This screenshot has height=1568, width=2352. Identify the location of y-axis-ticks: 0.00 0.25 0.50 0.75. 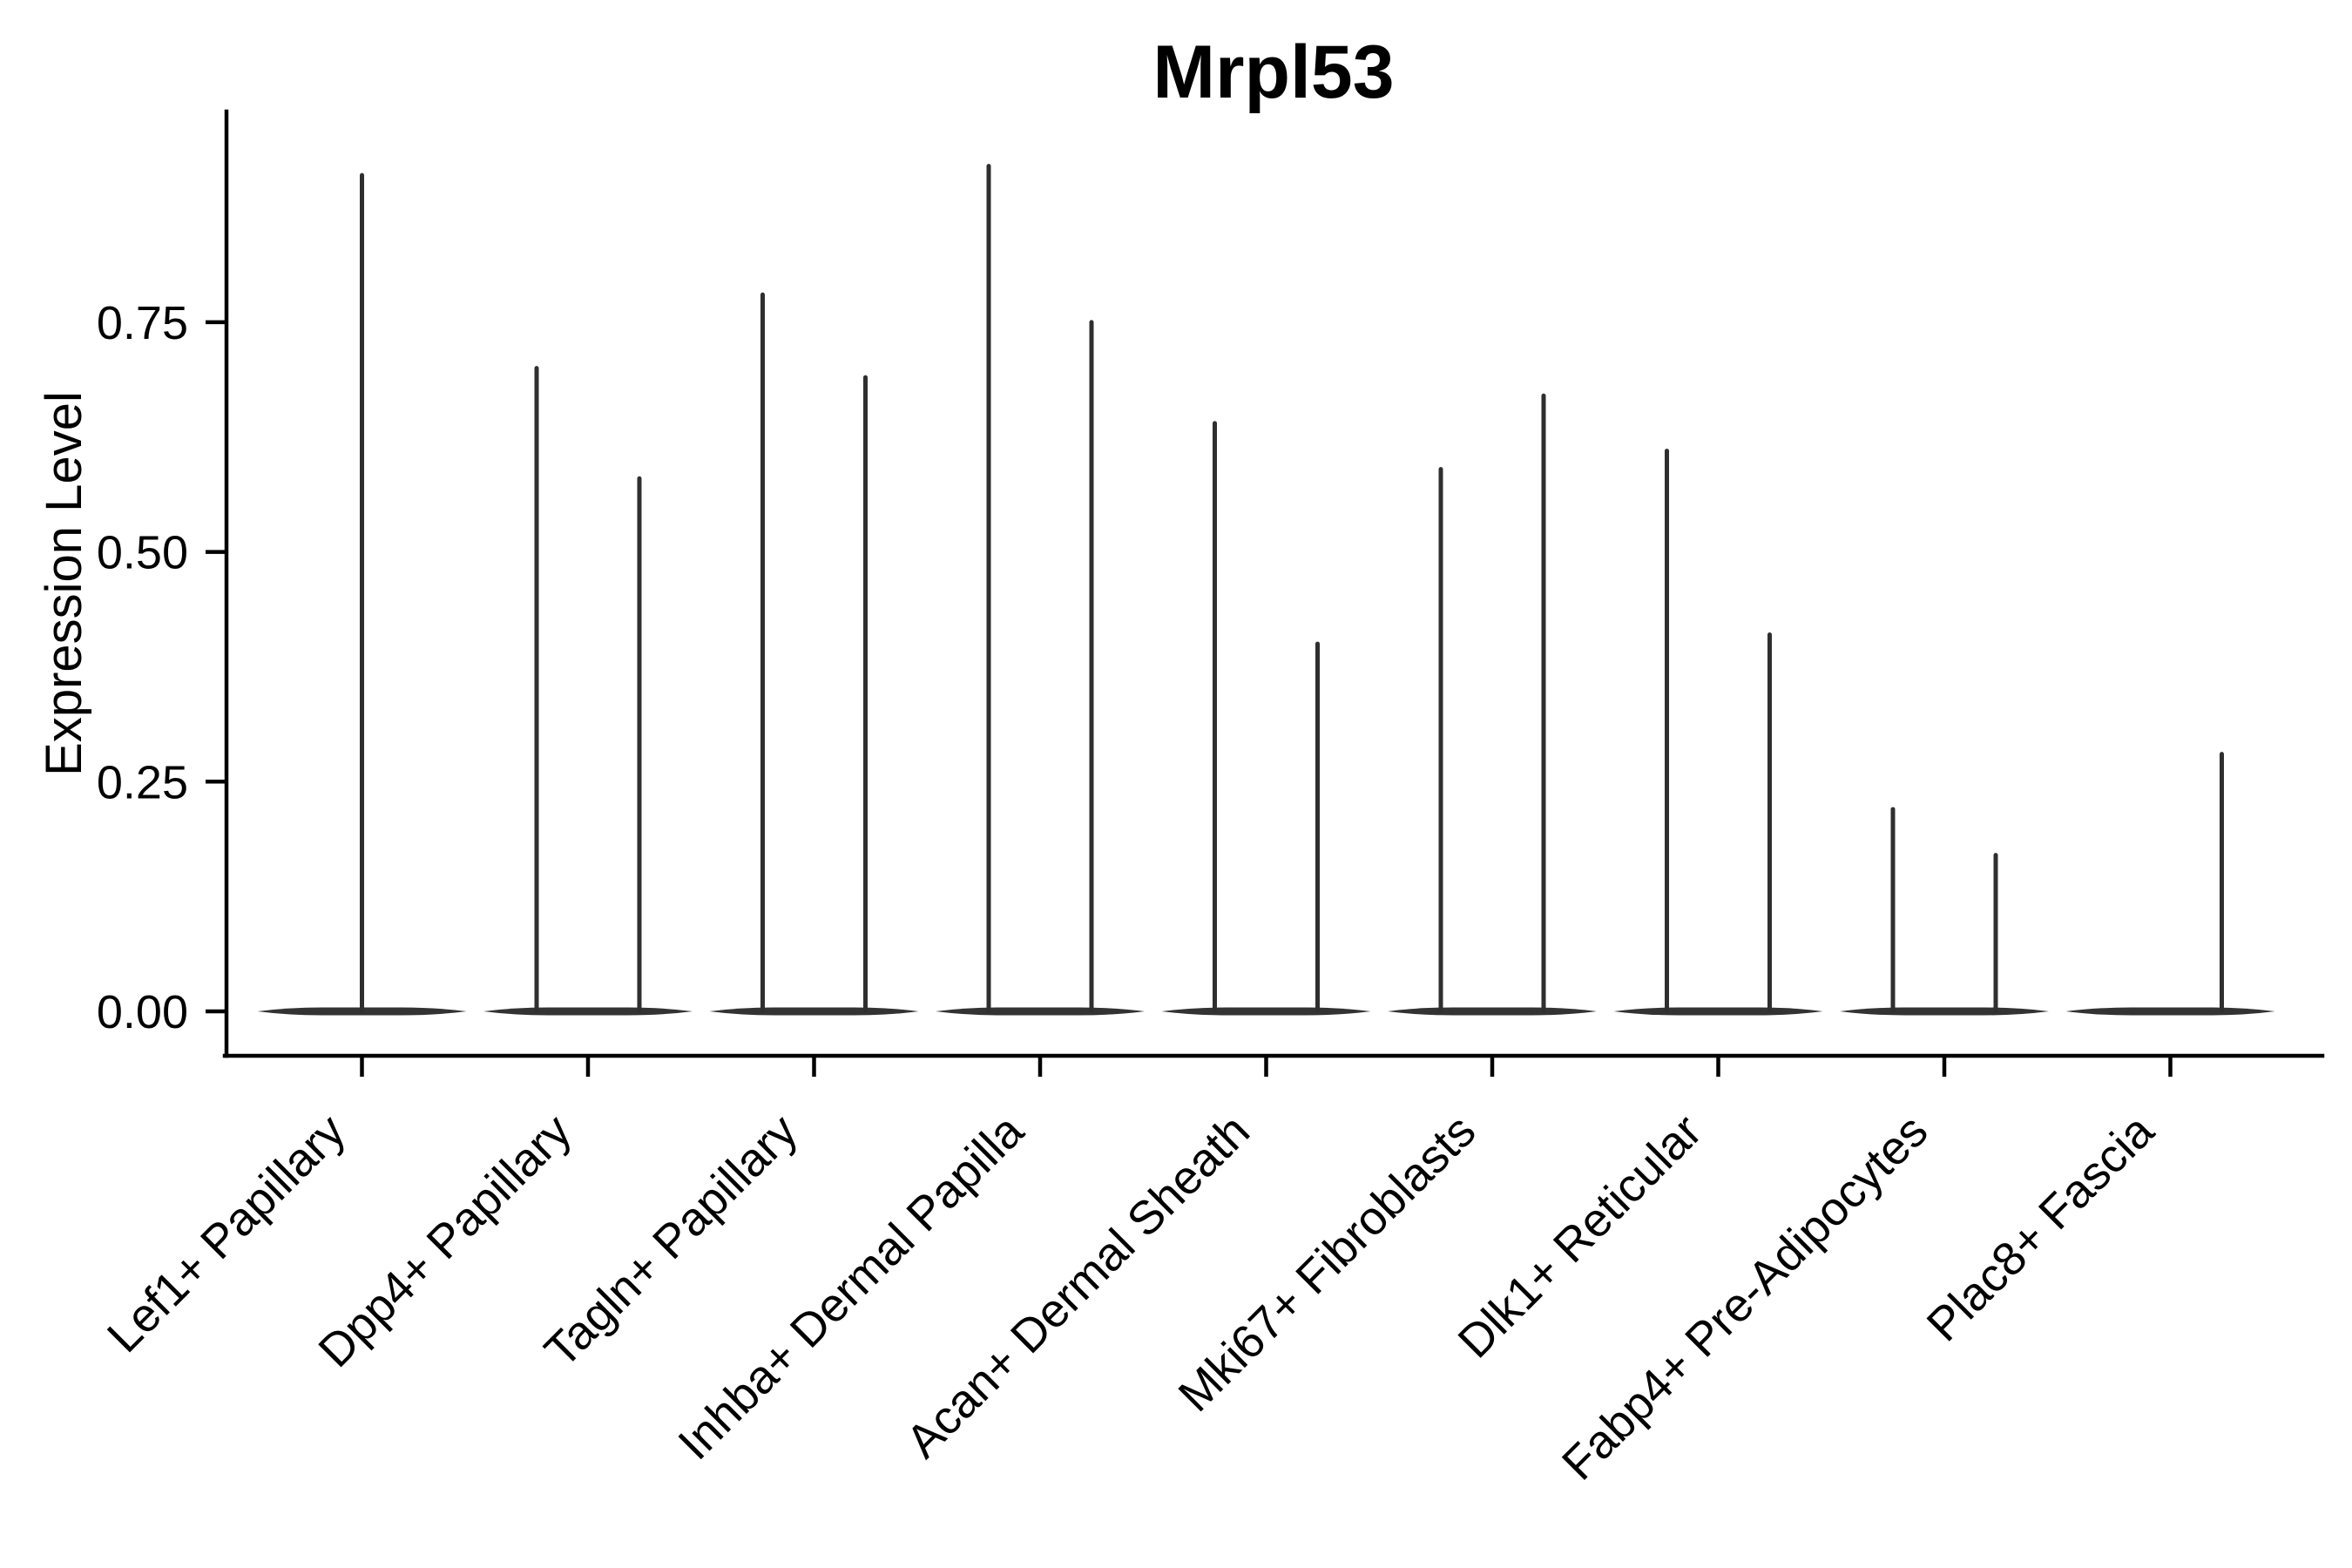
(161, 667).